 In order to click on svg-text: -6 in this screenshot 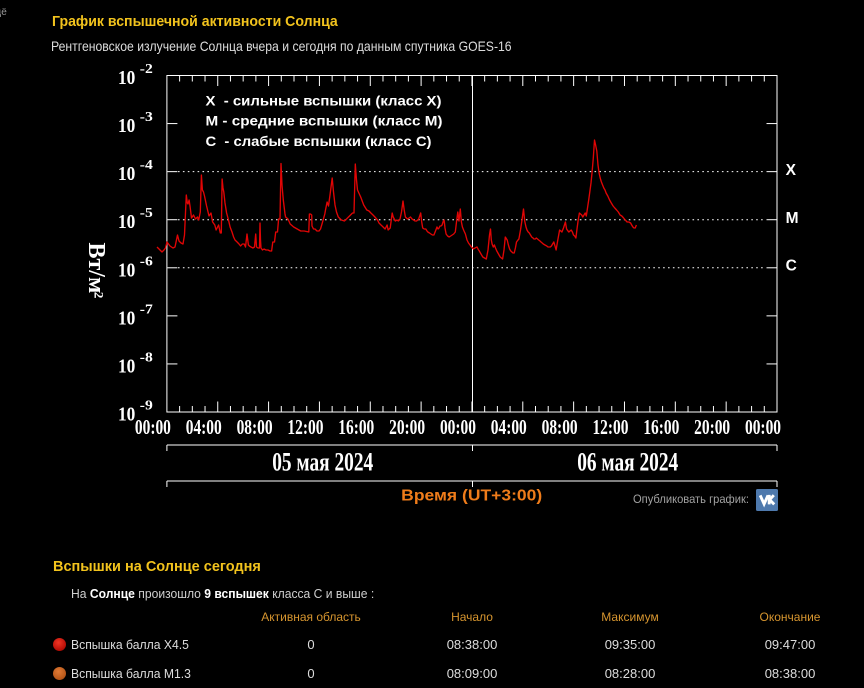, I will do `click(146, 260)`.